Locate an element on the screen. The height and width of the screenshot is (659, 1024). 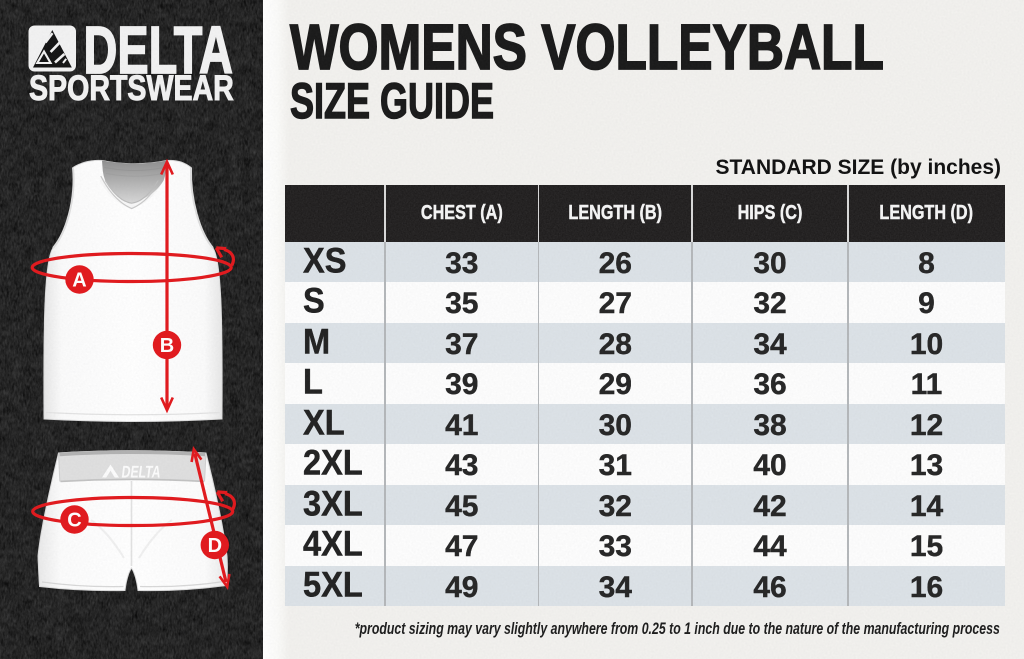
svg-text: DELTA is located at coordinates (140, 473).